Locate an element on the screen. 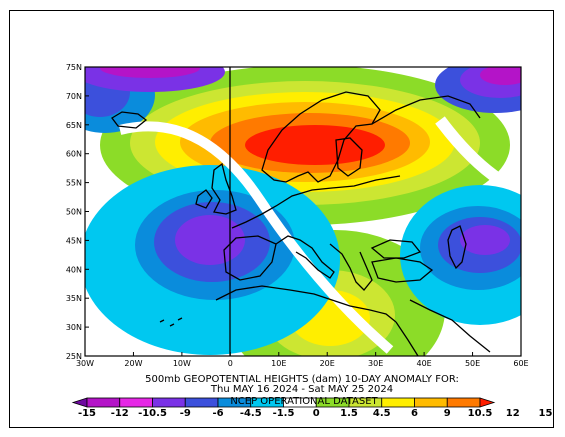 This screenshot has width=565, height=437. lon-label: 20E is located at coordinates (327, 363).